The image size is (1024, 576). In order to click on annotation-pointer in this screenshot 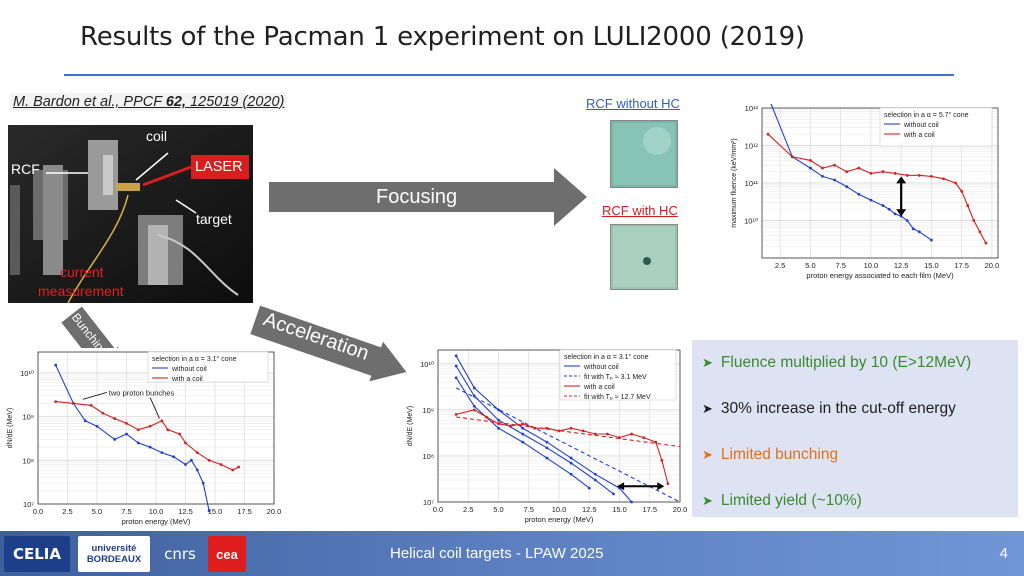, I will do `click(94, 396)`.